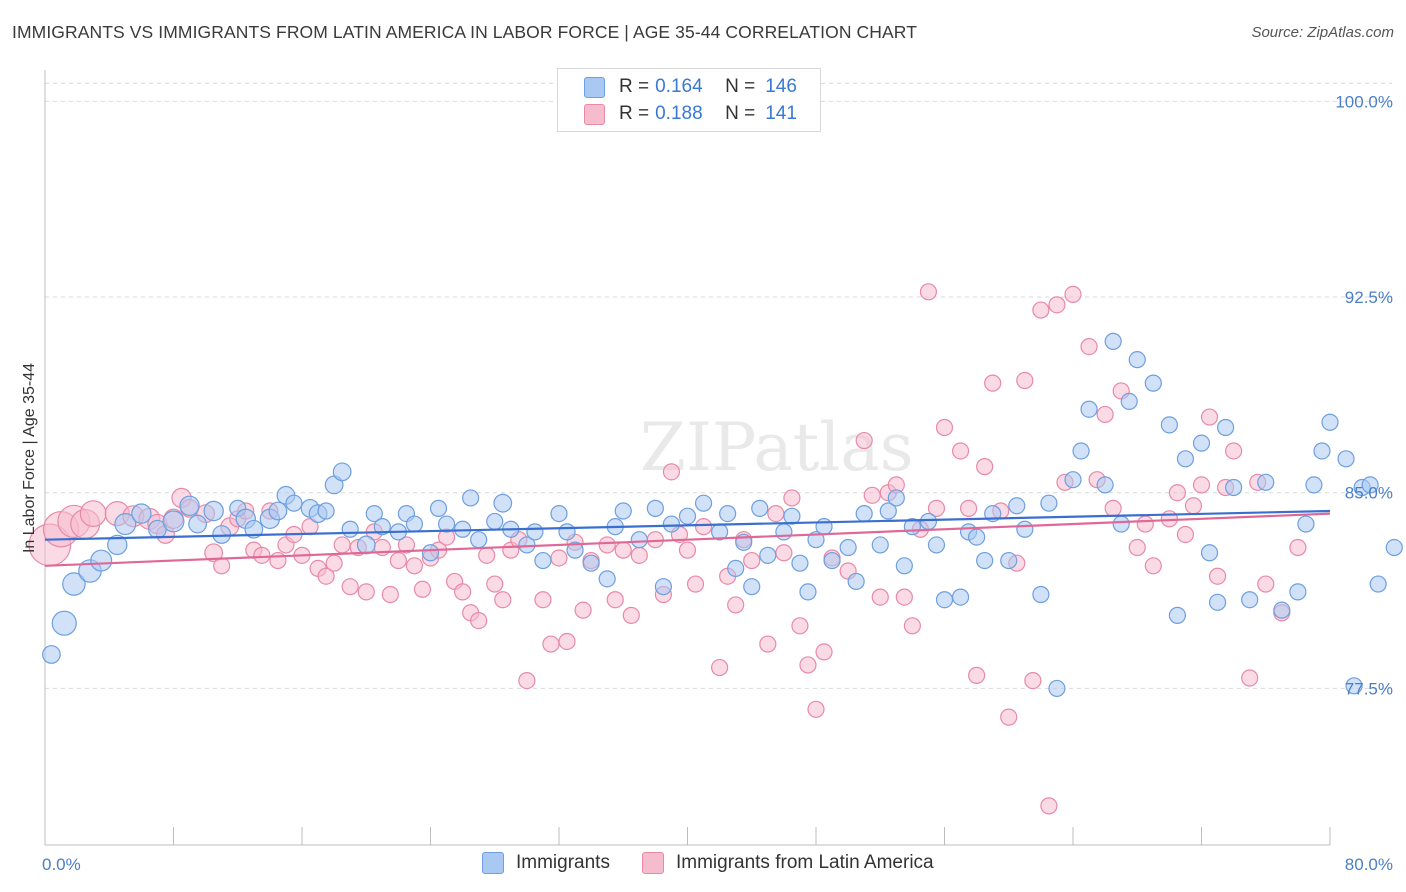  I want to click on n-label: N =, so click(740, 113).